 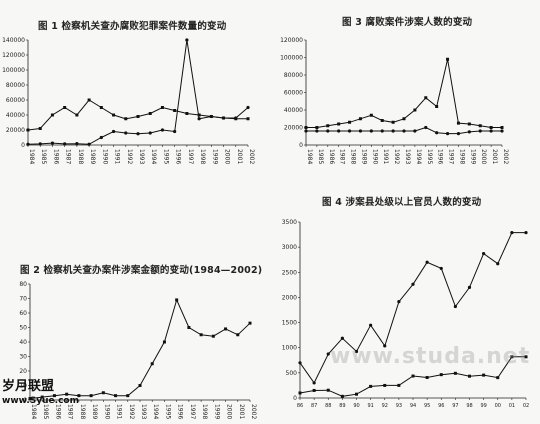 What do you see at coordinates (23, 342) in the screenshot?
I see `fig2-y-tick-label: 40` at bounding box center [23, 342].